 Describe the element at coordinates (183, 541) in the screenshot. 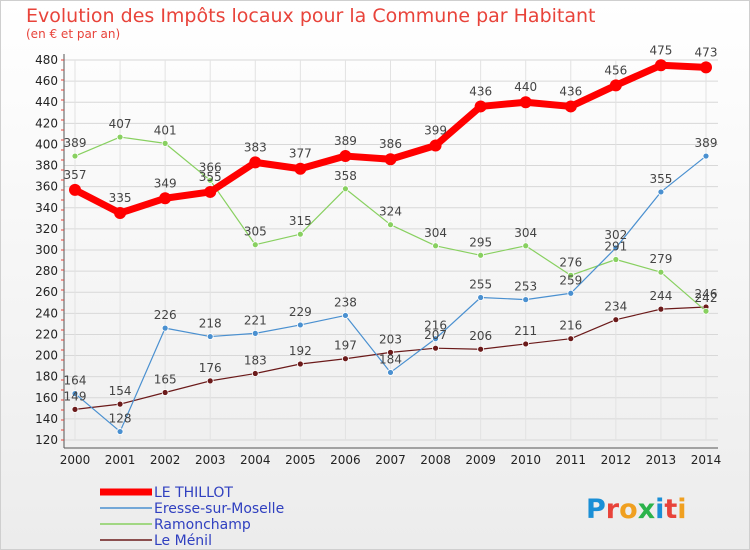

I see `legend-label: Le Ménil` at that location.